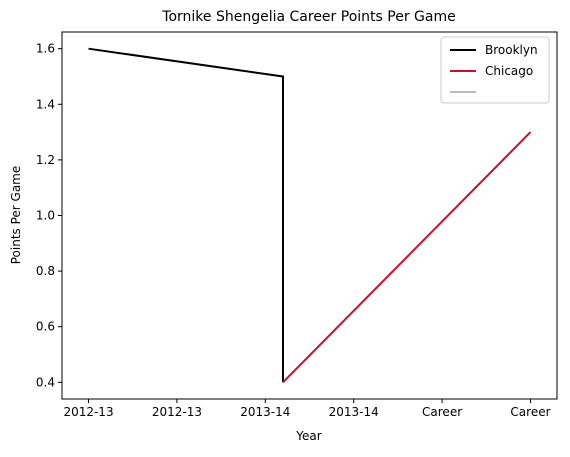  What do you see at coordinates (45, 327) in the screenshot?
I see `y-tick-label: 0.6` at bounding box center [45, 327].